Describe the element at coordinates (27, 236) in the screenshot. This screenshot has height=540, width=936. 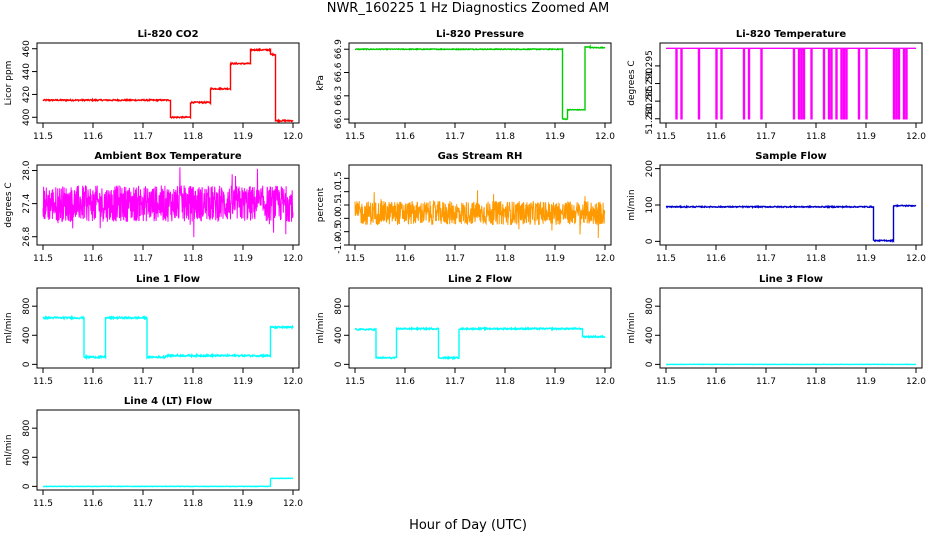
I see `y-tick-label: 26.8` at that location.